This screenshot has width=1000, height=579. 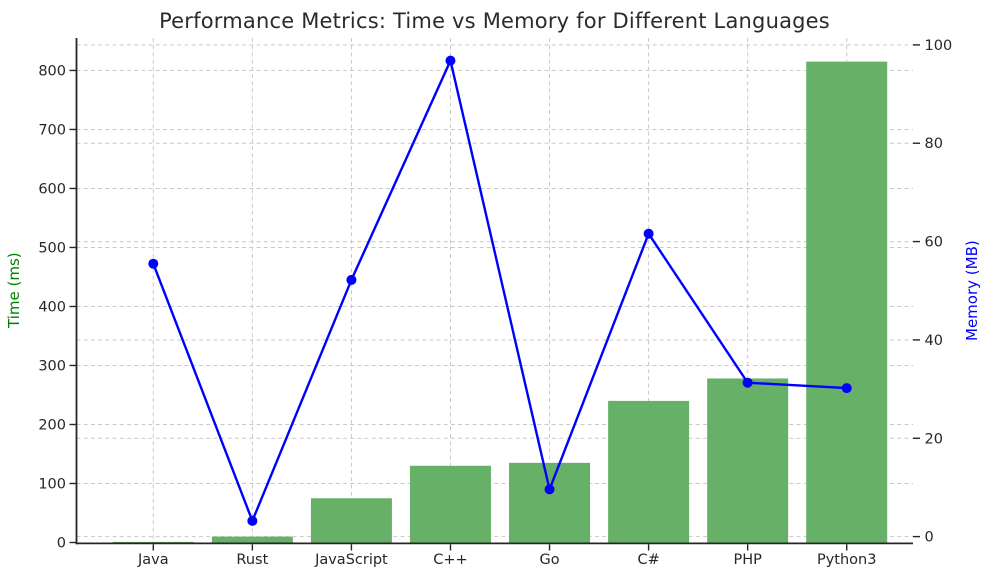 I want to click on x-tick-label: PHP, so click(x=747, y=560).